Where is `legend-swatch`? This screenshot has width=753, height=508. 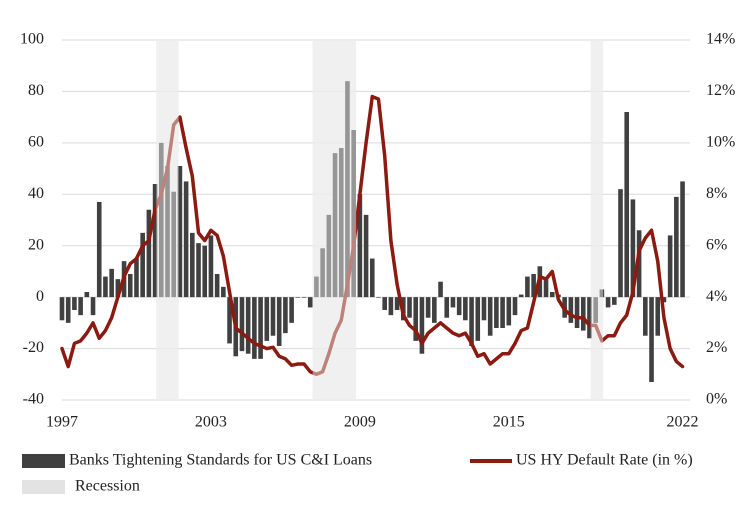
legend-swatch is located at coordinates (43, 487).